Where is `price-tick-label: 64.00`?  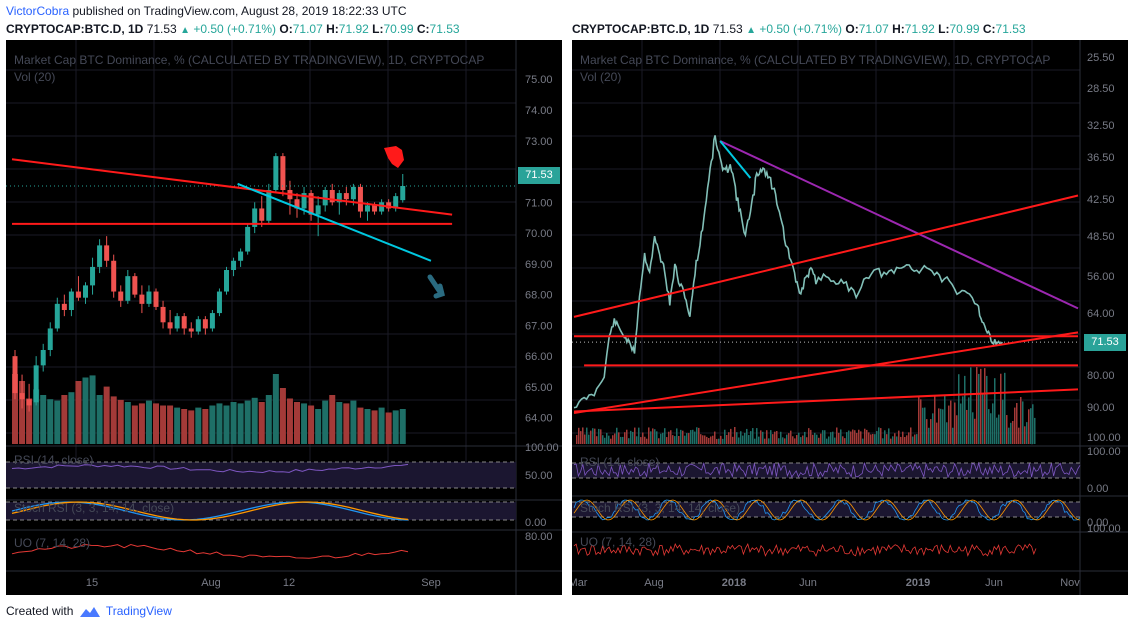
price-tick-label: 64.00 is located at coordinates (1101, 314).